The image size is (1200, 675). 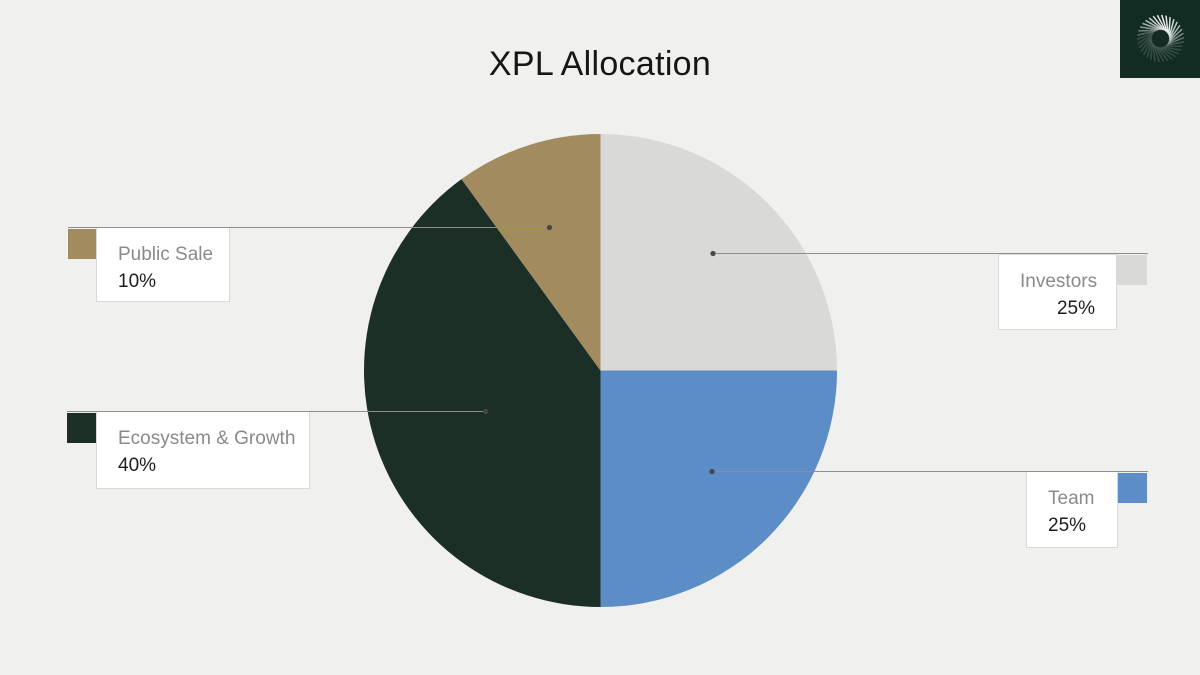 I want to click on legend-swatch-ecosystem-growth, so click(x=82, y=428).